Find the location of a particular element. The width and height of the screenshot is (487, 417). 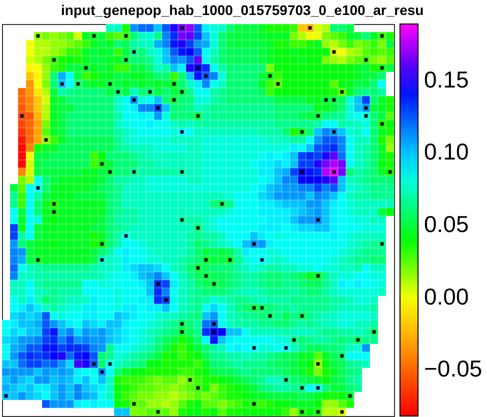

color-bar-label: −0.05 is located at coordinates (453, 369).